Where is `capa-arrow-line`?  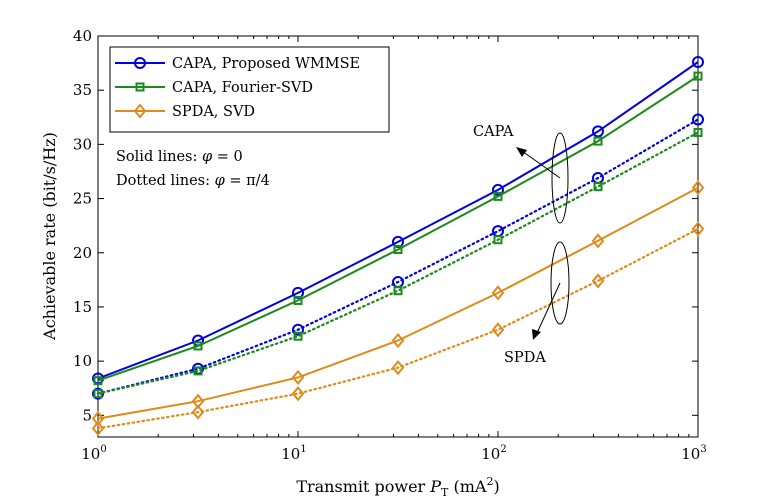 capa-arrow-line is located at coordinates (541, 164).